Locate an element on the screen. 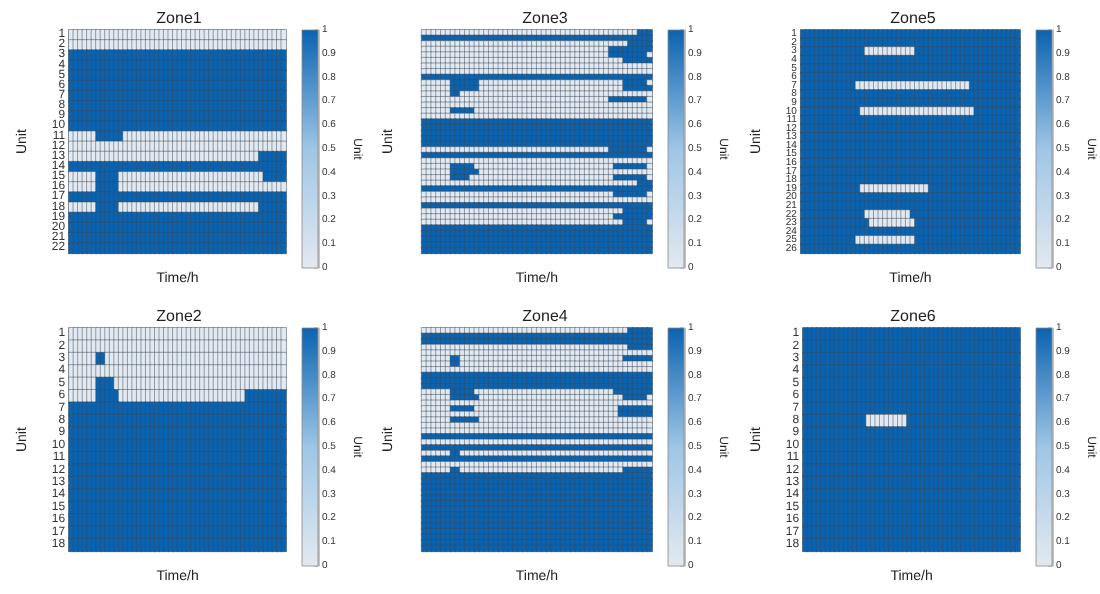 Image resolution: width=1100 pixels, height=594 pixels. chart-title: Zone3 is located at coordinates (546, 18).